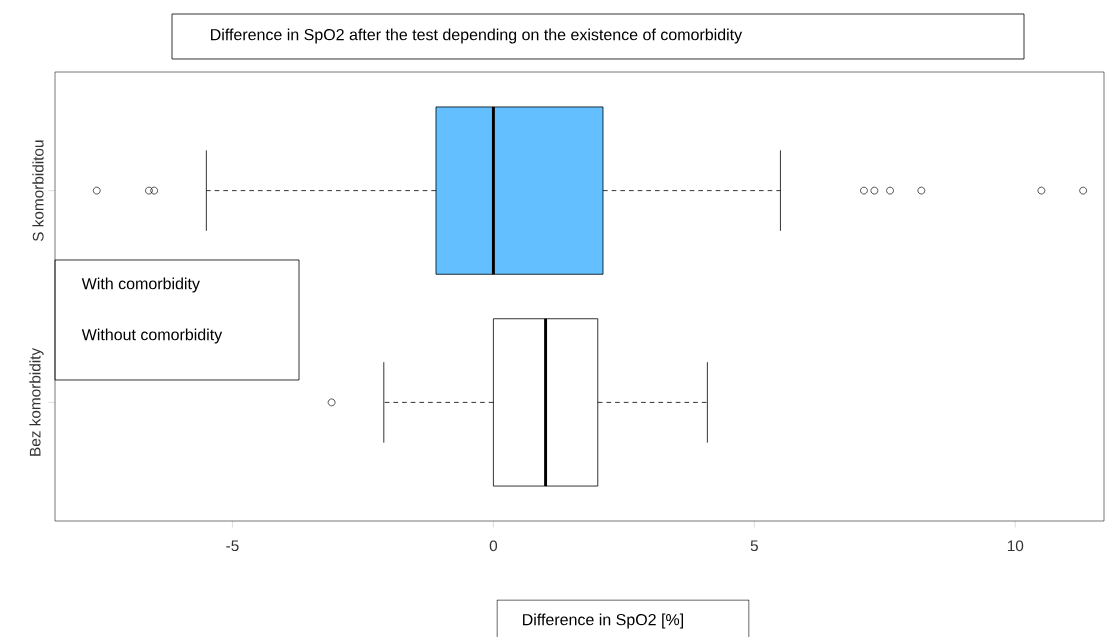 The width and height of the screenshot is (1106, 637). What do you see at coordinates (232, 546) in the screenshot?
I see `x-tick-label: -5` at bounding box center [232, 546].